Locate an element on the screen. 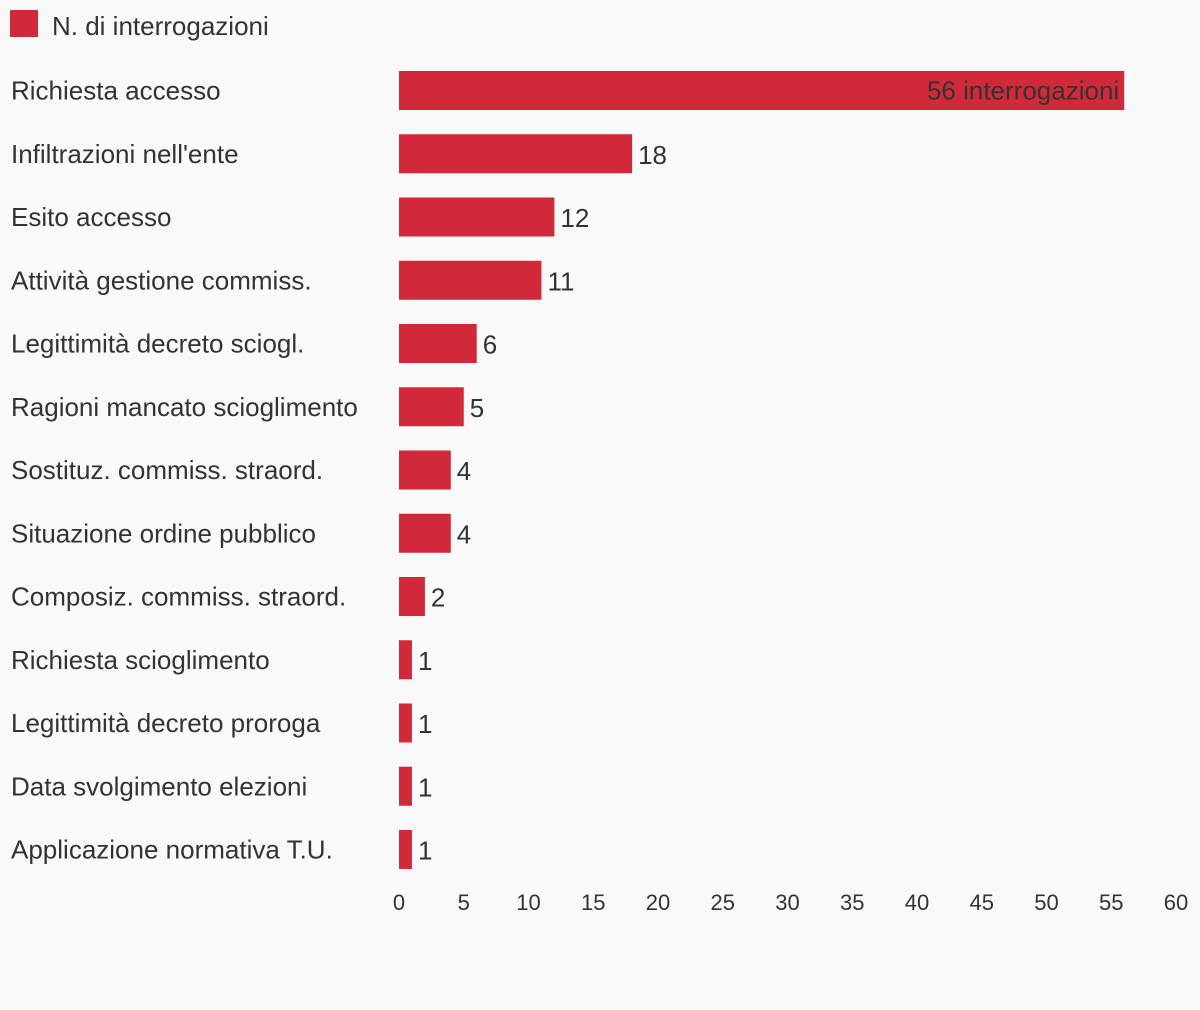  value-label: 6 is located at coordinates (490, 345).